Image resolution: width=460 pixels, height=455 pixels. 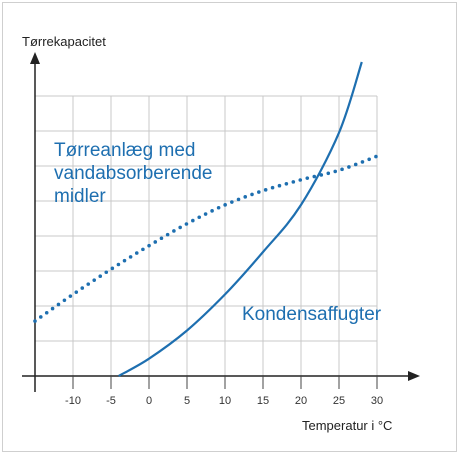 What do you see at coordinates (414, 376) in the screenshot?
I see `x-axis-arrow` at bounding box center [414, 376].